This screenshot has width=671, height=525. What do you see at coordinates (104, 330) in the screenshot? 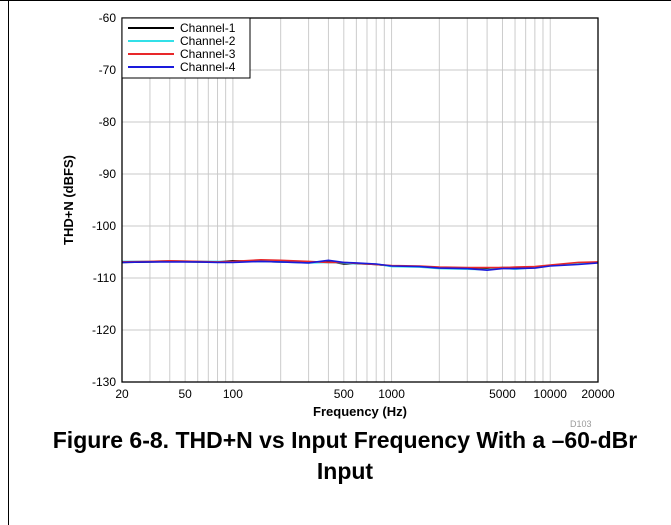
I see `y-tick-label: -120` at bounding box center [104, 330].